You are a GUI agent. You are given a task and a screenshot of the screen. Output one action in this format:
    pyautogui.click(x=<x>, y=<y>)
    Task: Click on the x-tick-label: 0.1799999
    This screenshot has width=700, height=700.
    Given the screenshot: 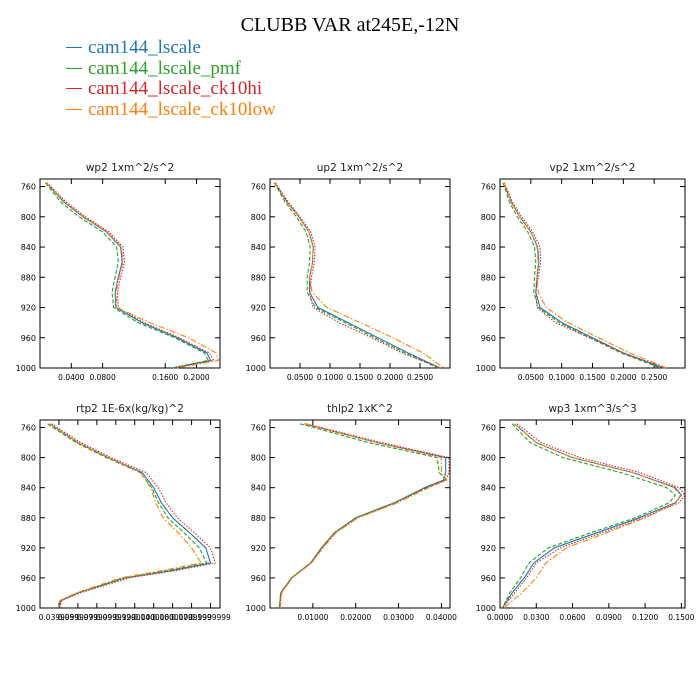 What is the action you would take?
    pyautogui.click(x=191, y=617)
    